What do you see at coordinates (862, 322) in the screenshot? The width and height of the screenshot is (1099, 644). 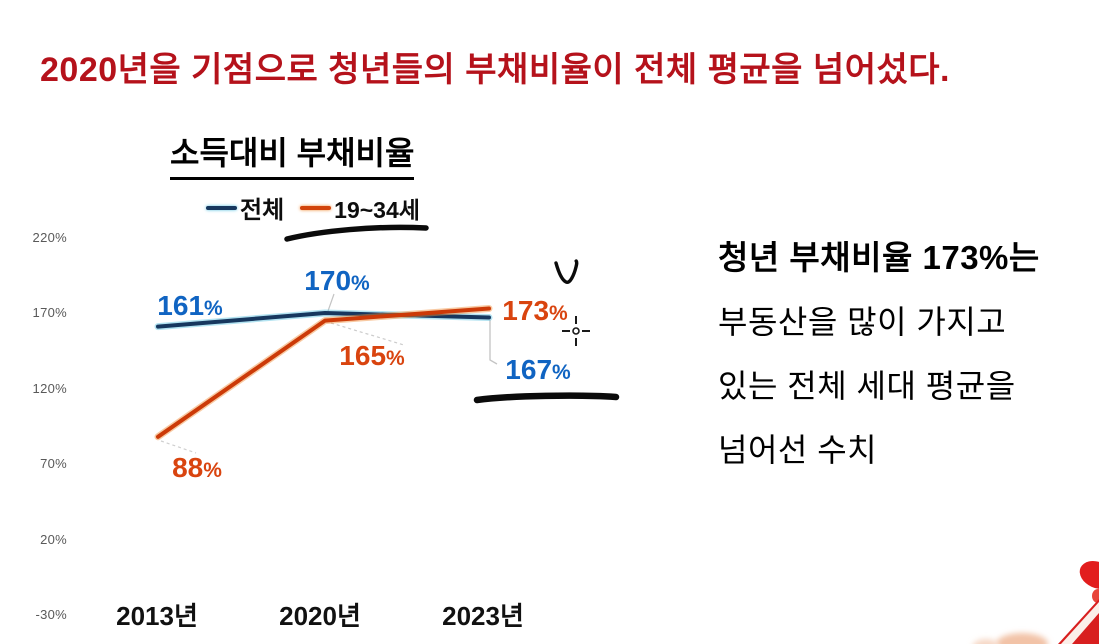 I see `commentary-line: 부동산을 많이 가지고` at bounding box center [862, 322].